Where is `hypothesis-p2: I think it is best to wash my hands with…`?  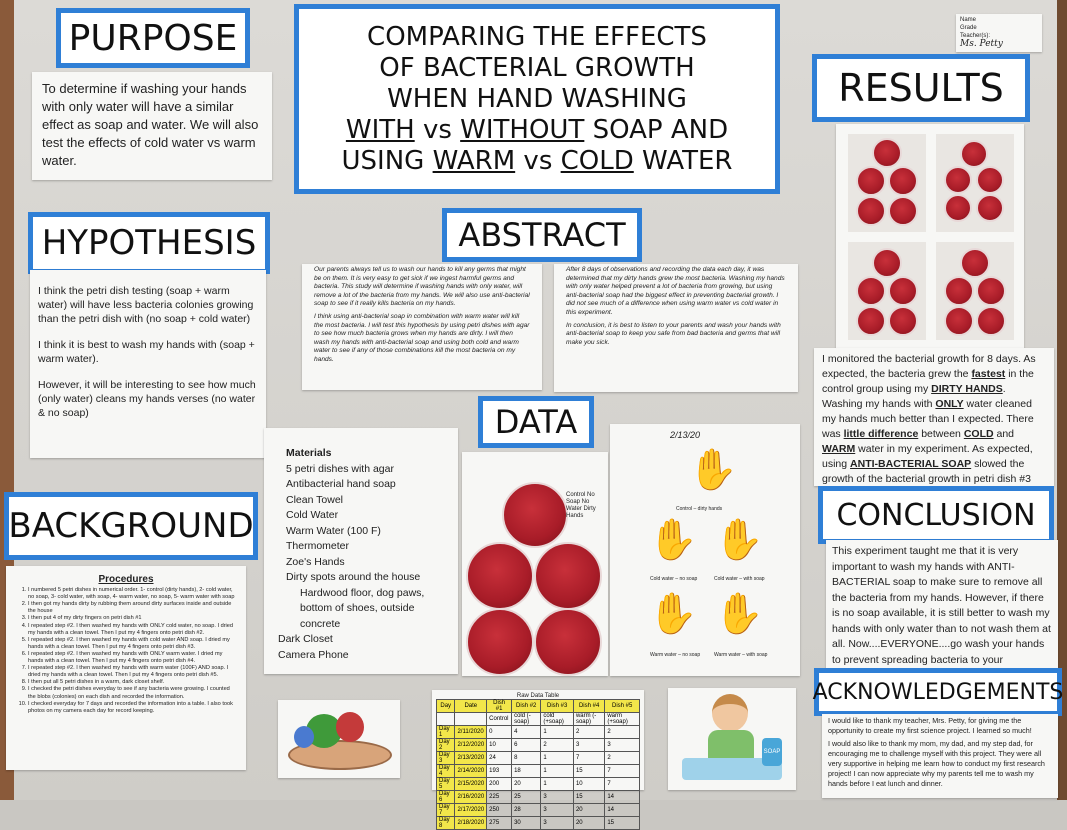
hypothesis-p2: I think it is best to wash my hands with… is located at coordinates (146, 352).